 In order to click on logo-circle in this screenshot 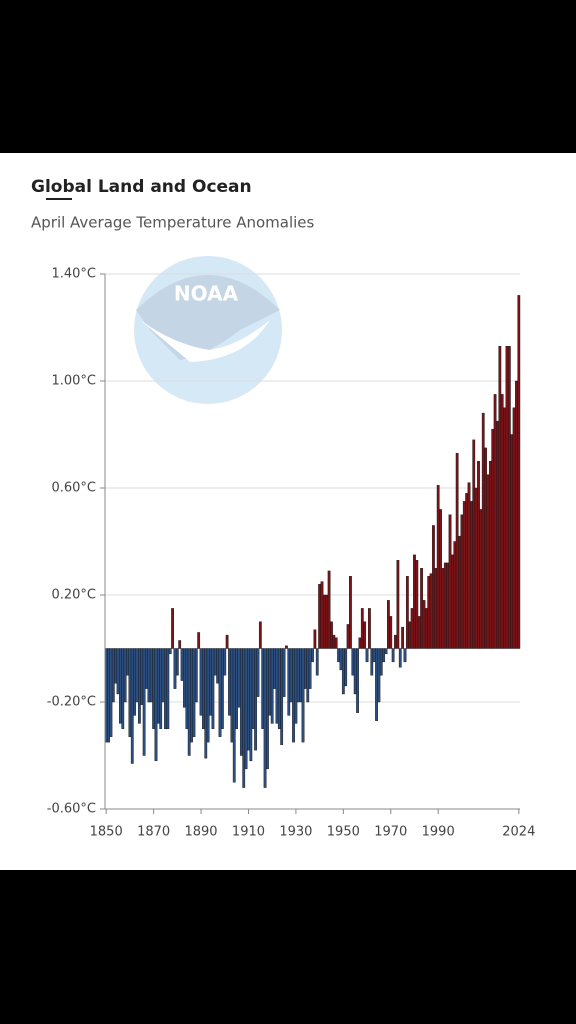, I will do `click(208, 330)`.